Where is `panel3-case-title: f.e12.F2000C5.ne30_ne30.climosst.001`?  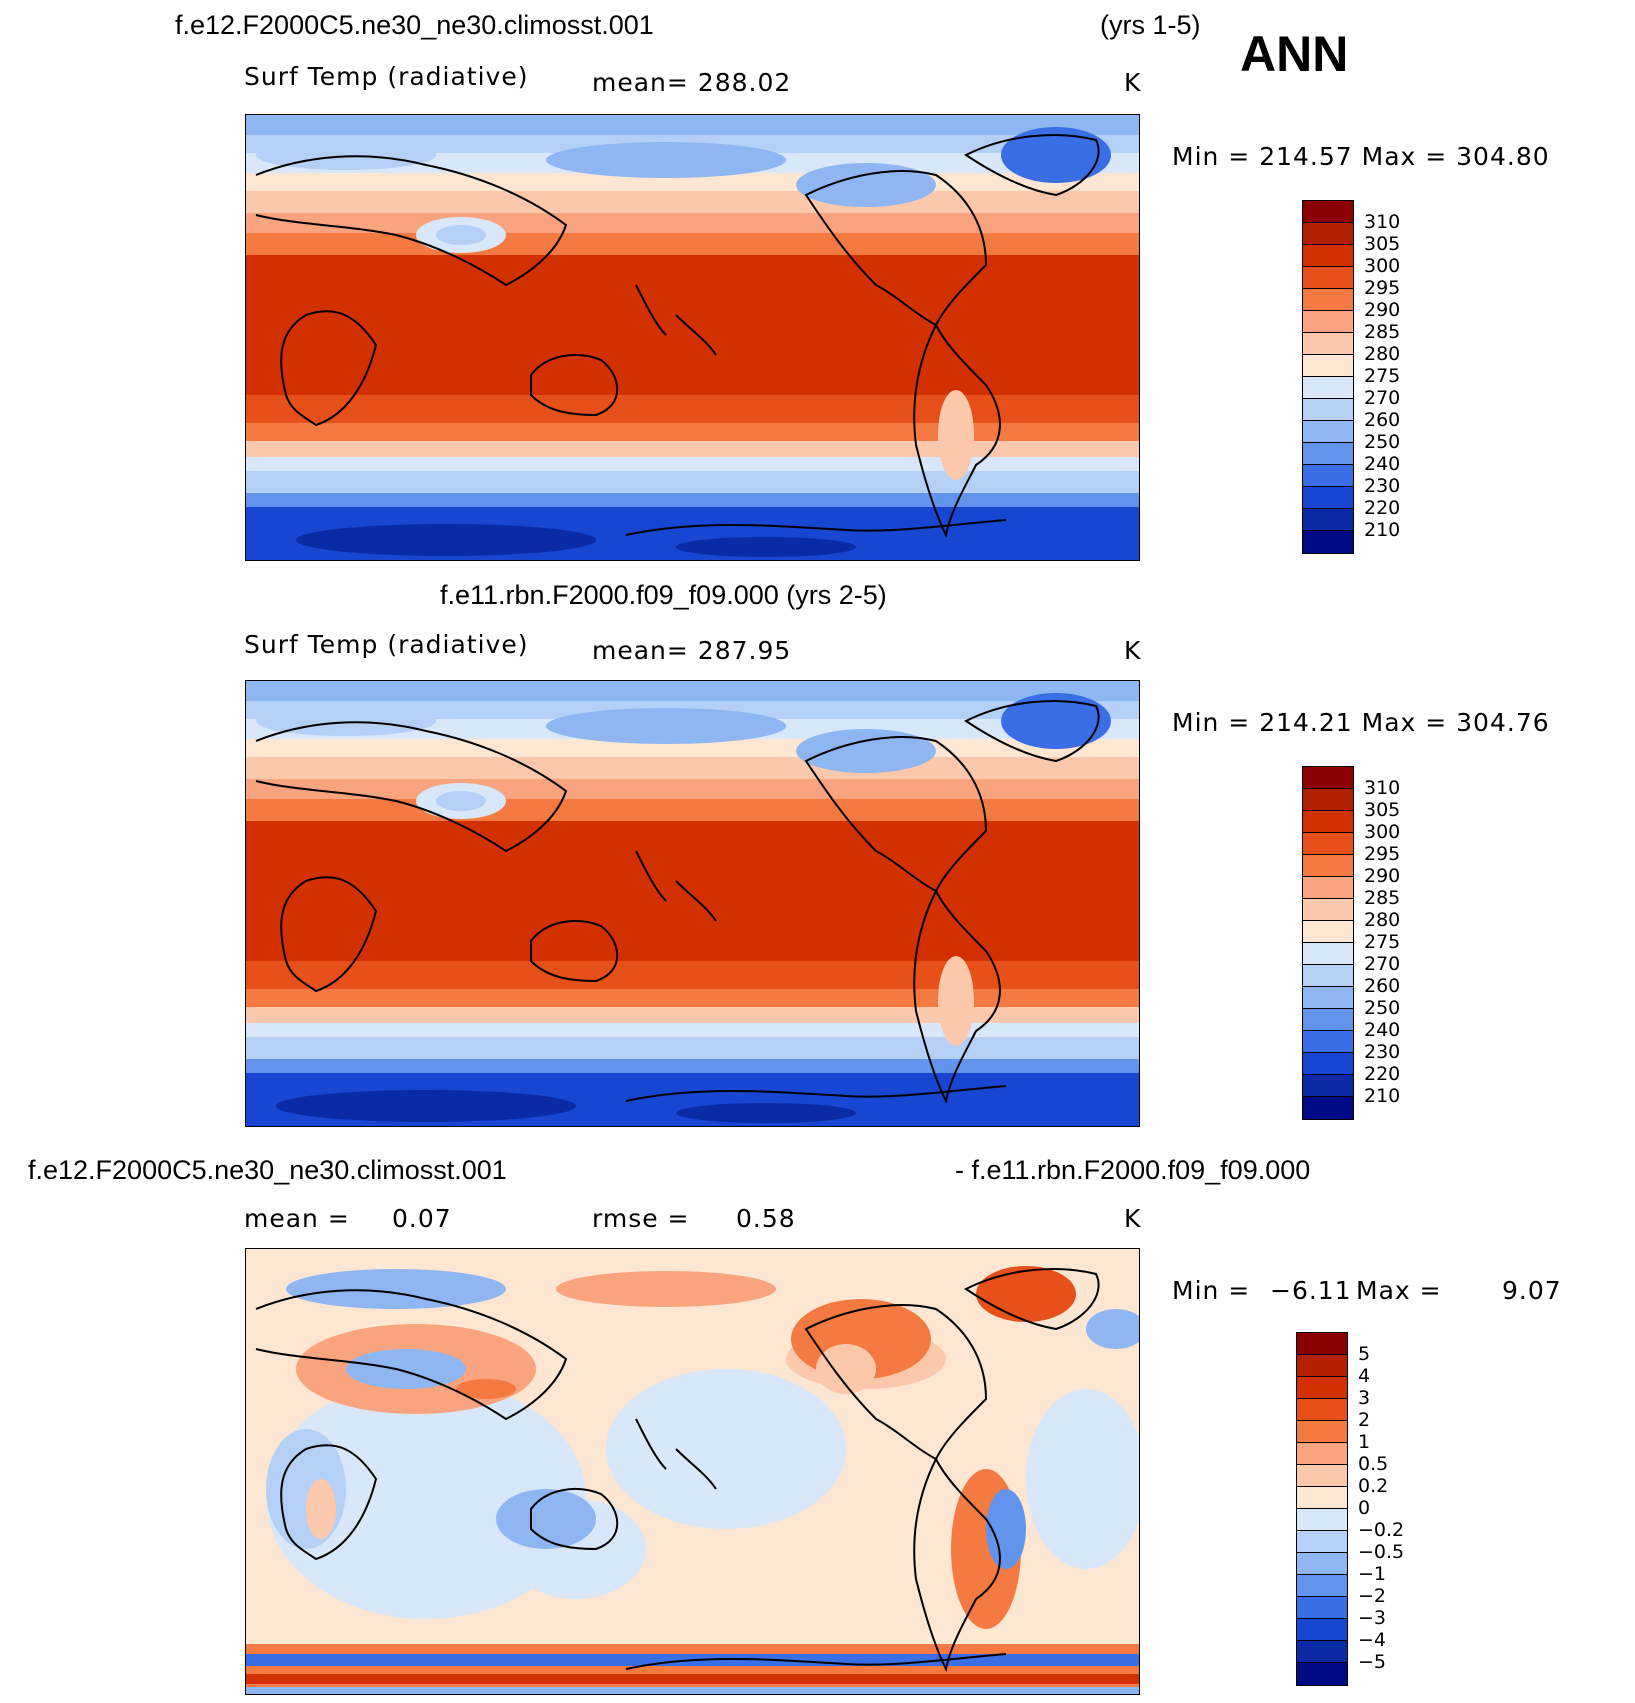
panel3-case-title: f.e12.F2000C5.ne30_ne30.climosst.001 is located at coordinates (267, 1170).